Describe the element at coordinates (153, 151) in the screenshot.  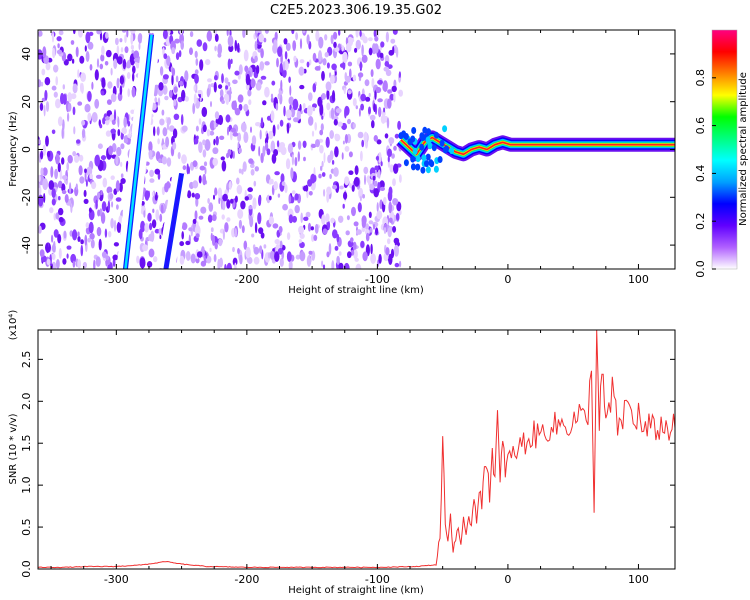
I see `spectrogram-diagonal-features` at that location.